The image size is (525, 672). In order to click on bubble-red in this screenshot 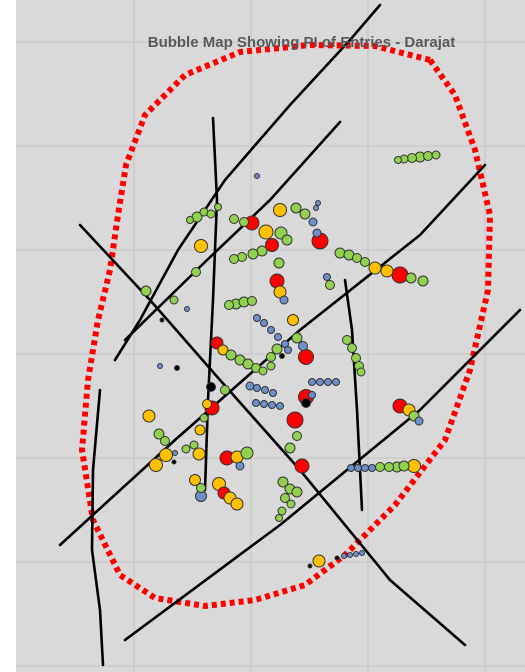, I will do `click(306, 357)`.